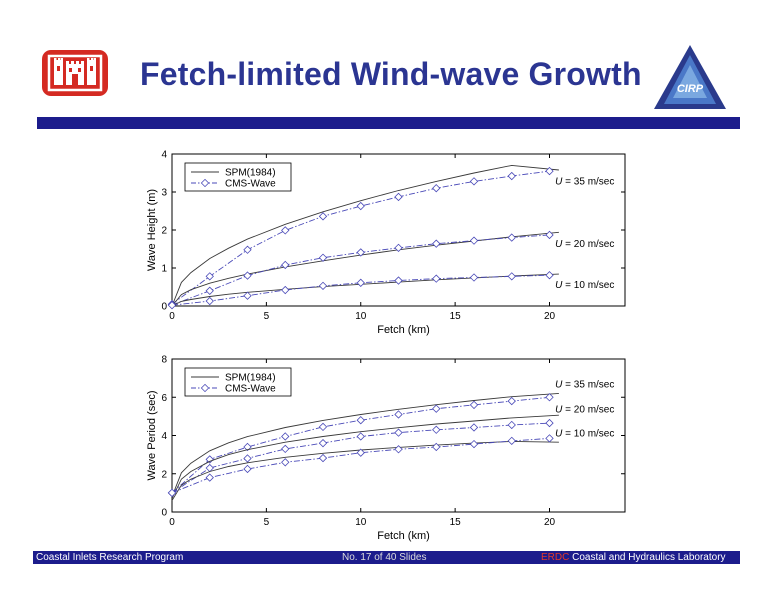 Image resolution: width=776 pixels, height=600 pixels. Describe the element at coordinates (588, 385) in the screenshot. I see `annotation-text: = 35 m/sec` at that location.